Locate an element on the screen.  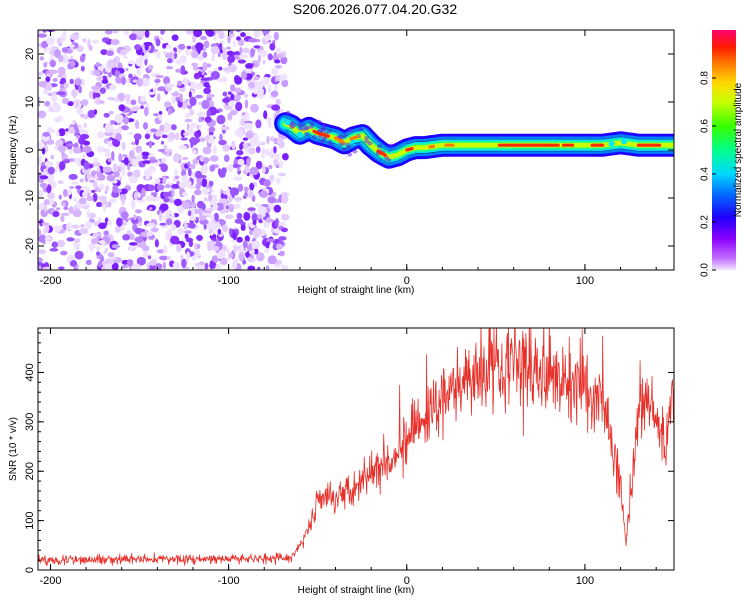
colorbar-tick-label: 0.4 is located at coordinates (705, 174).